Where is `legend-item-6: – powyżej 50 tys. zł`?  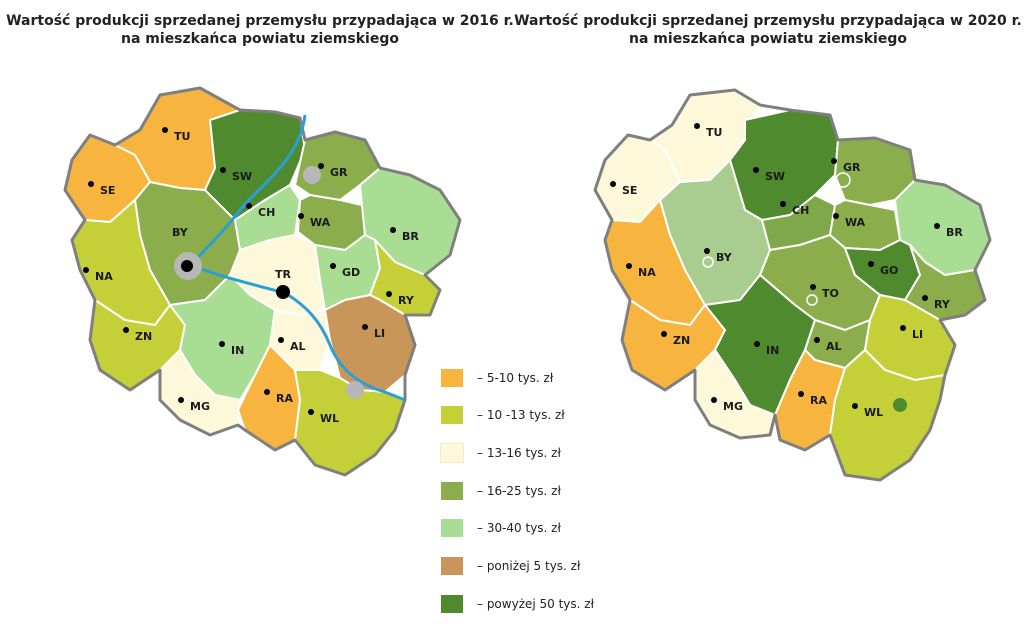
legend-item-6: – powyżej 50 tys. zł is located at coordinates (517, 604).